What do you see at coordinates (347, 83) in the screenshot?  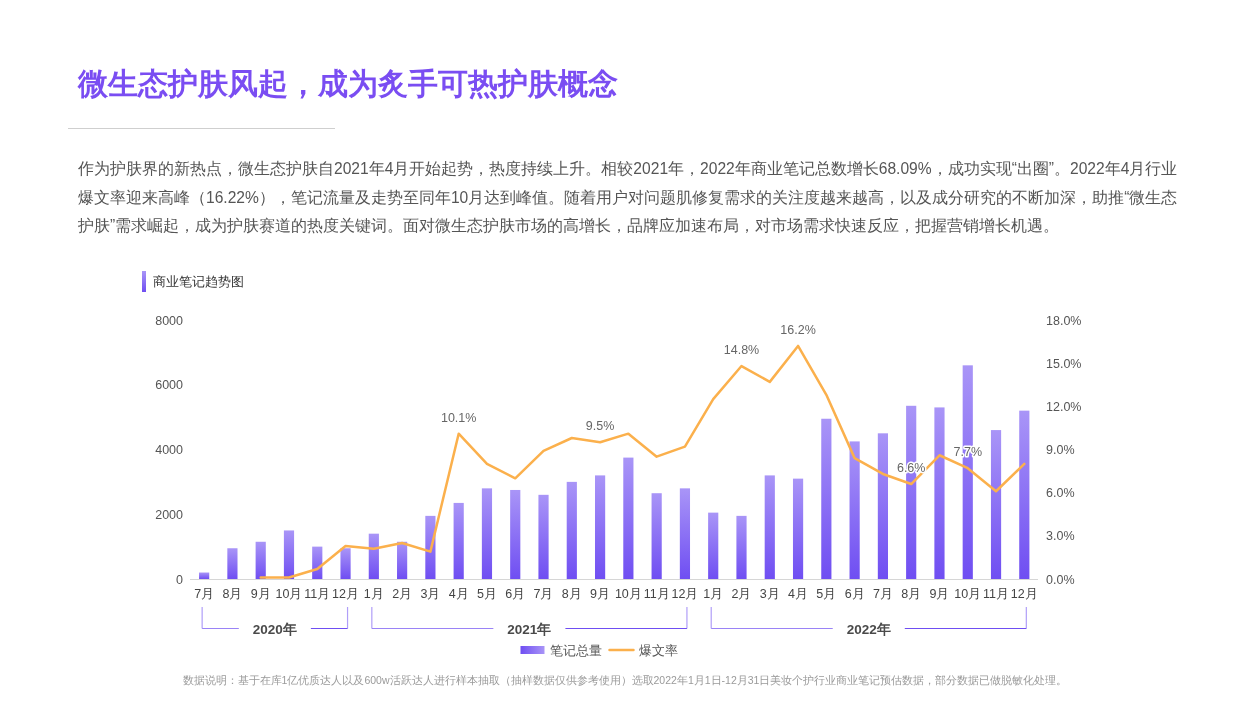 I see `chart-title: 微生态护肤风起，成为炙手可热护肤概念` at bounding box center [347, 83].